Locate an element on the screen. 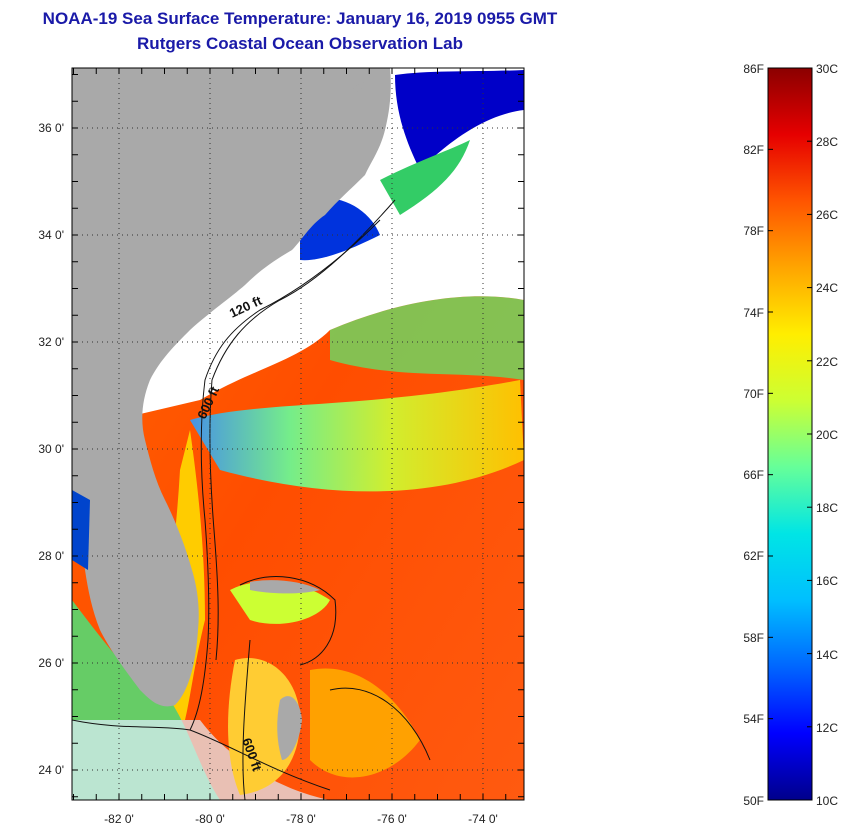 This screenshot has height=832, width=849. celsius-label: 22C is located at coordinates (827, 362).